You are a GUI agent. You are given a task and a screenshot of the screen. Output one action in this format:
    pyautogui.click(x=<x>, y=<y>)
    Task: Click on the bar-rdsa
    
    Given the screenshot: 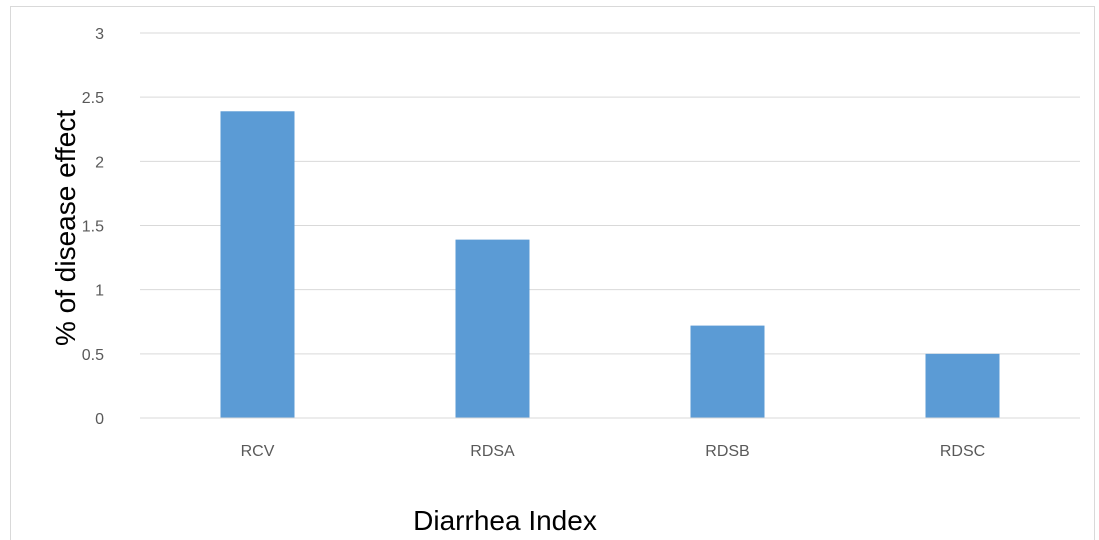 What is the action you would take?
    pyautogui.click(x=492, y=328)
    